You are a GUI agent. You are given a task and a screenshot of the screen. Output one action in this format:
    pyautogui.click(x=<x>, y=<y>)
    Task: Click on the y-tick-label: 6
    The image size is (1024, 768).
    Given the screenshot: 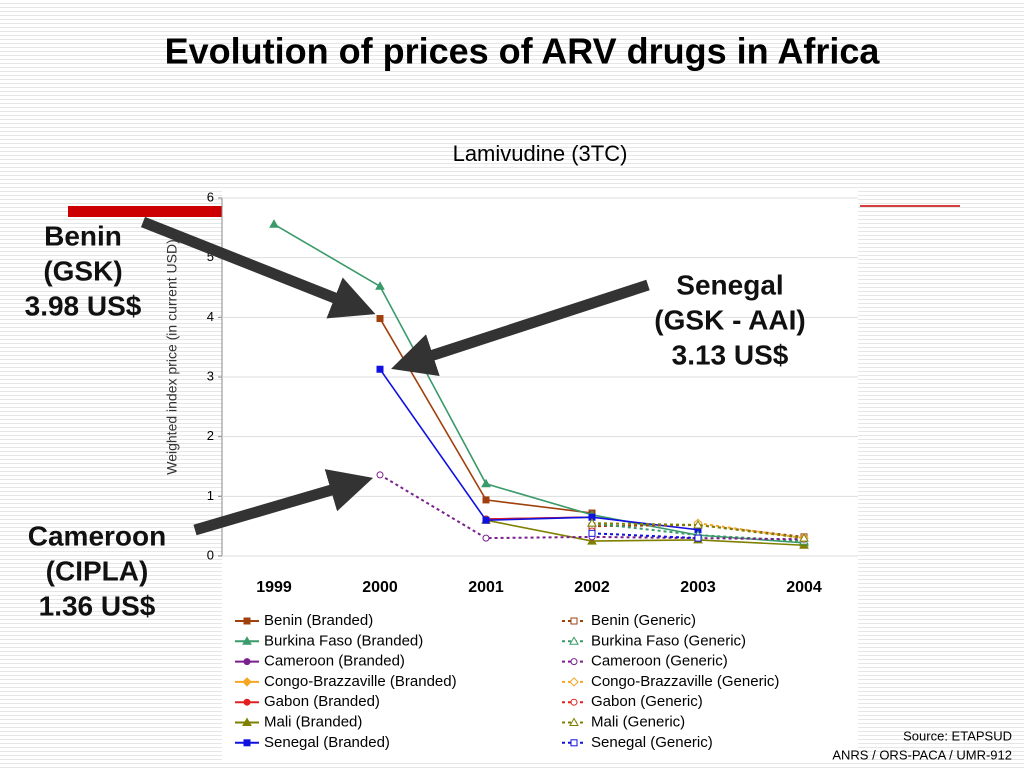 What is the action you would take?
    pyautogui.click(x=210, y=196)
    